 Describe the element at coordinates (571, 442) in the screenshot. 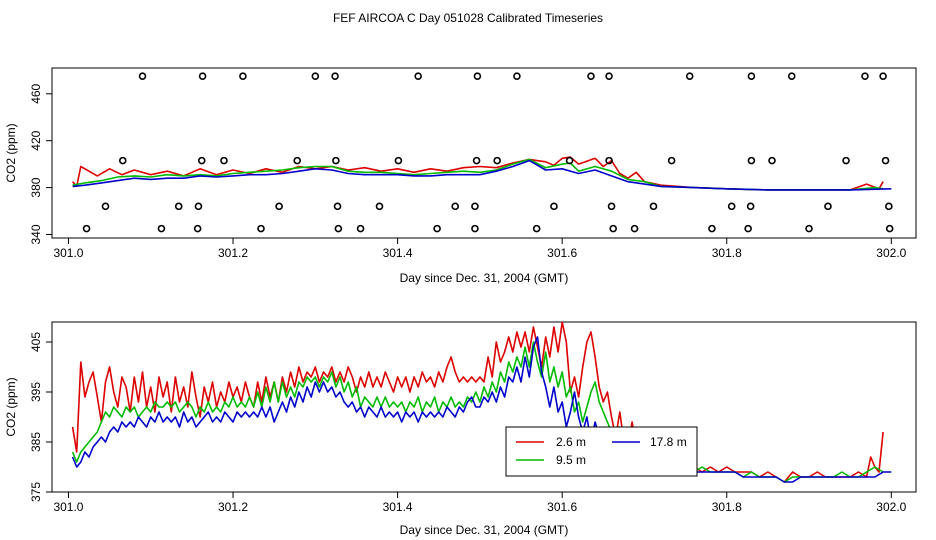

I see `legend-label-2-6m: 2.6 m` at that location.